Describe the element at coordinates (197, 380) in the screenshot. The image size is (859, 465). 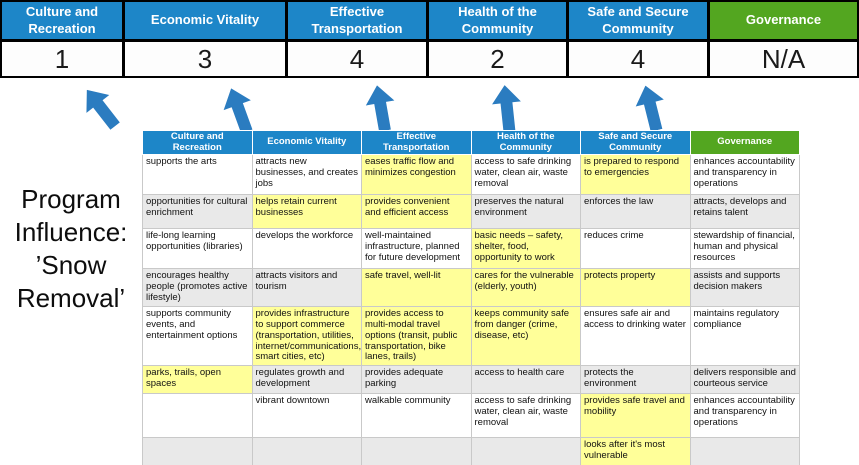
I see `matrix-cell: parks, trails, open spaces` at that location.